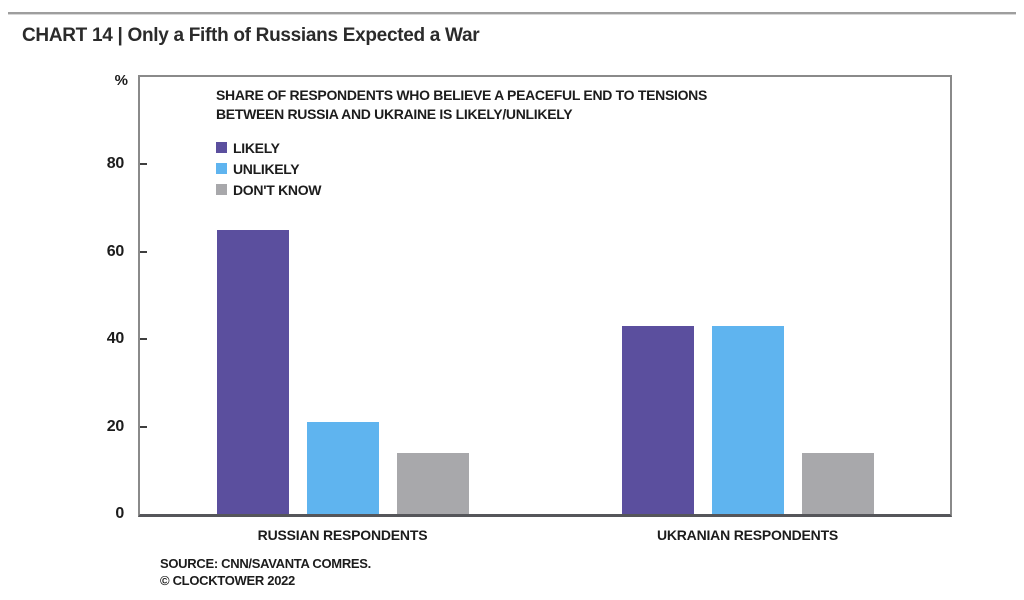 Image resolution: width=1024 pixels, height=600 pixels. I want to click on copyright-note: © CLOCKTOWER 2022, so click(227, 580).